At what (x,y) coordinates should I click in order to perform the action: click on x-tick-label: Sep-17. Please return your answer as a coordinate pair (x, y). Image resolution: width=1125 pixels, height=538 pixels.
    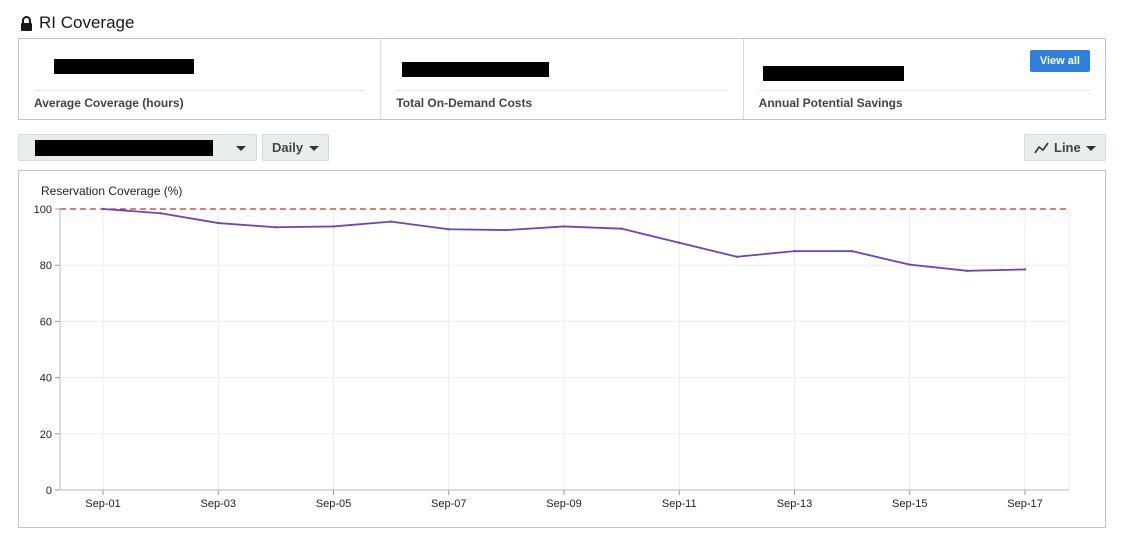
    Looking at the image, I should click on (1024, 504).